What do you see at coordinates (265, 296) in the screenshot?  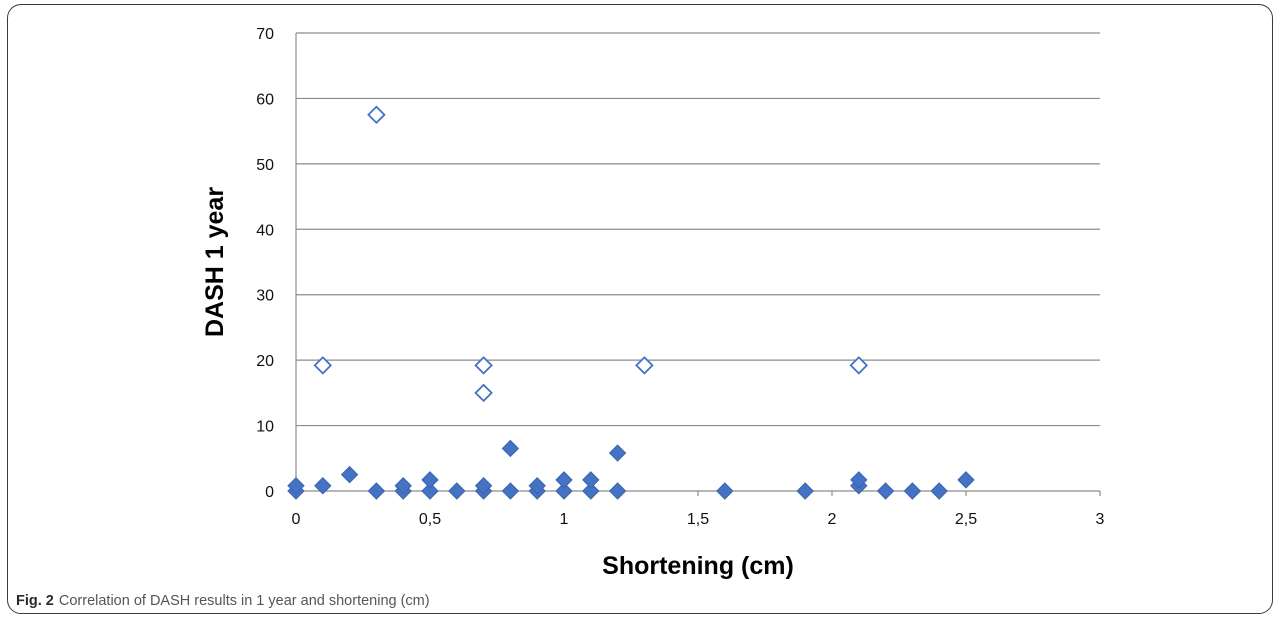 I see `y-tick-label: 30` at bounding box center [265, 296].